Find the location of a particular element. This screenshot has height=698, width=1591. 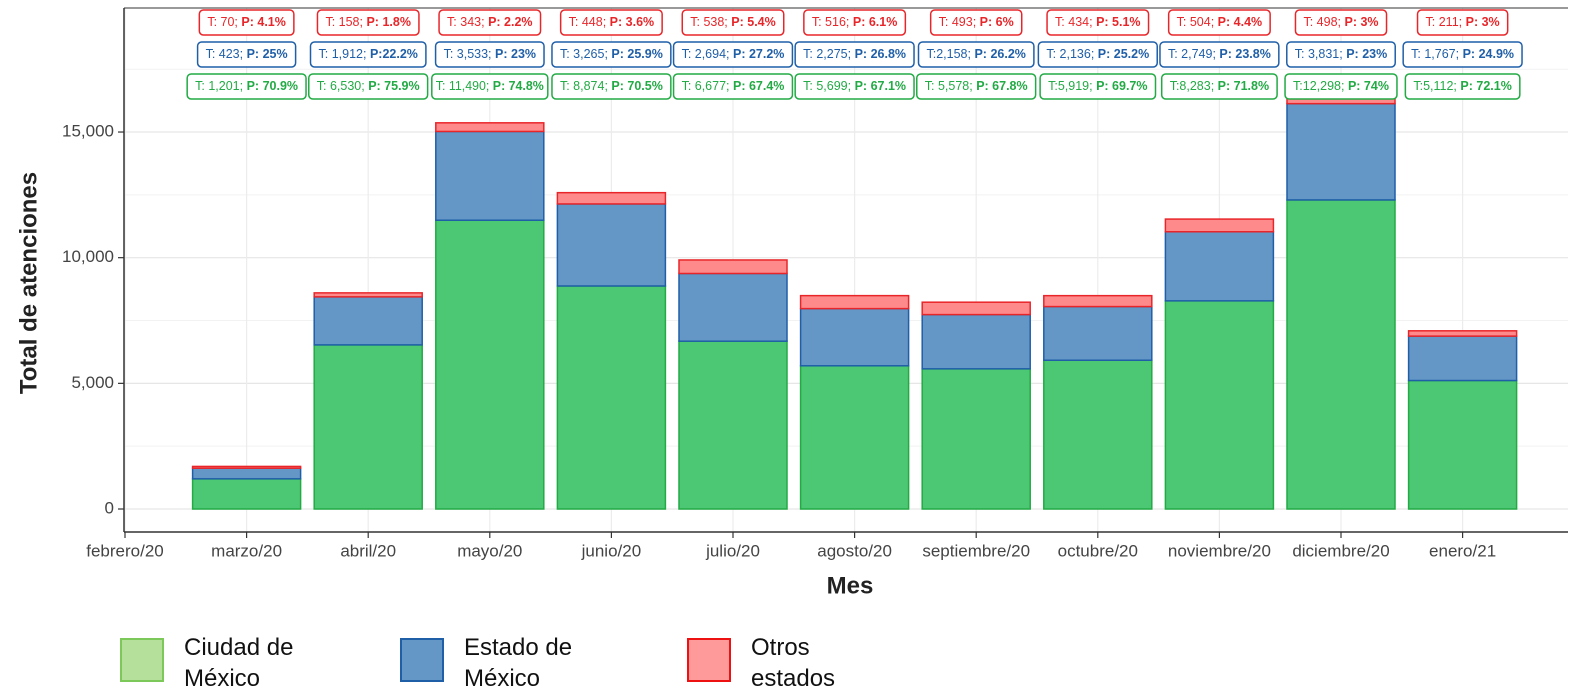

data-label: T: 2,749; P: 23.8% is located at coordinates (1219, 54).